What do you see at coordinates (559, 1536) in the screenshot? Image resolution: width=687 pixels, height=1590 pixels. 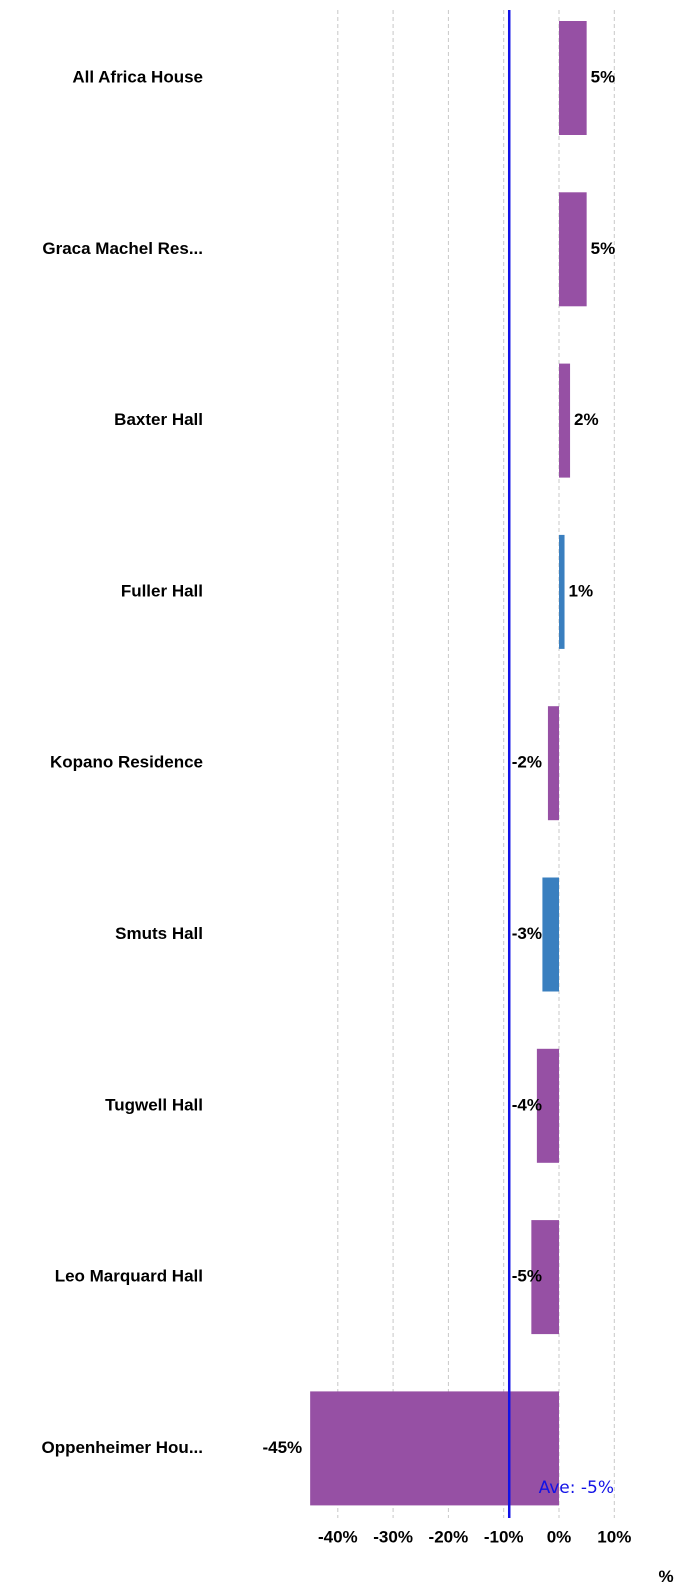 I see `x-tick-label: 0%` at bounding box center [559, 1536].